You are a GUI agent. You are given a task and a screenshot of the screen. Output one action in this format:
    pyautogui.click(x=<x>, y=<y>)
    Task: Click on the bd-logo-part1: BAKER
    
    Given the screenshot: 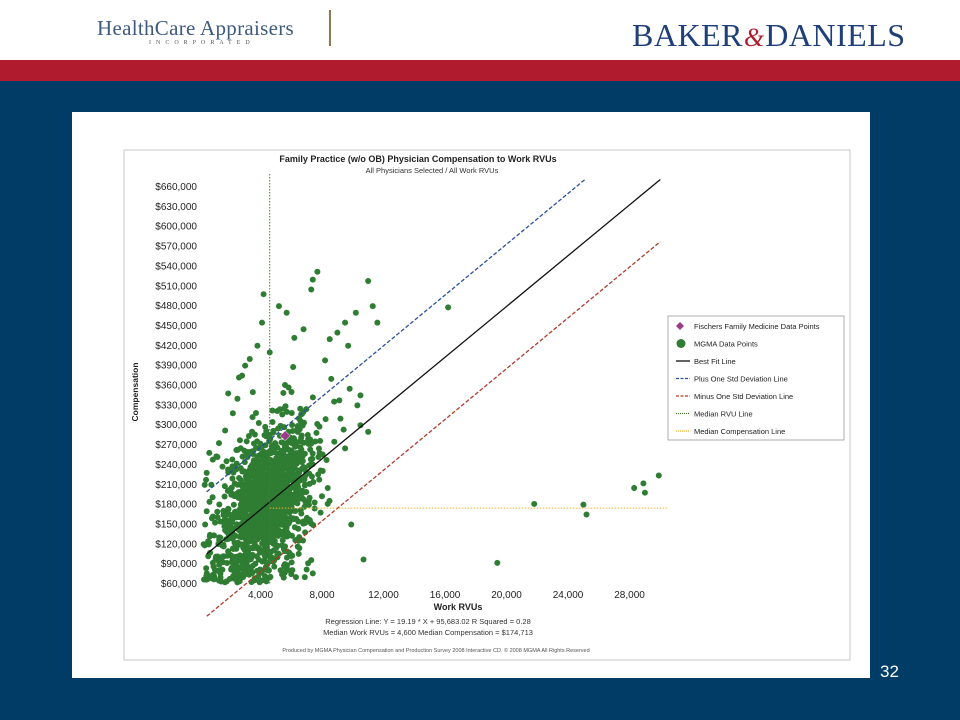 What is the action you would take?
    pyautogui.click(x=687, y=35)
    